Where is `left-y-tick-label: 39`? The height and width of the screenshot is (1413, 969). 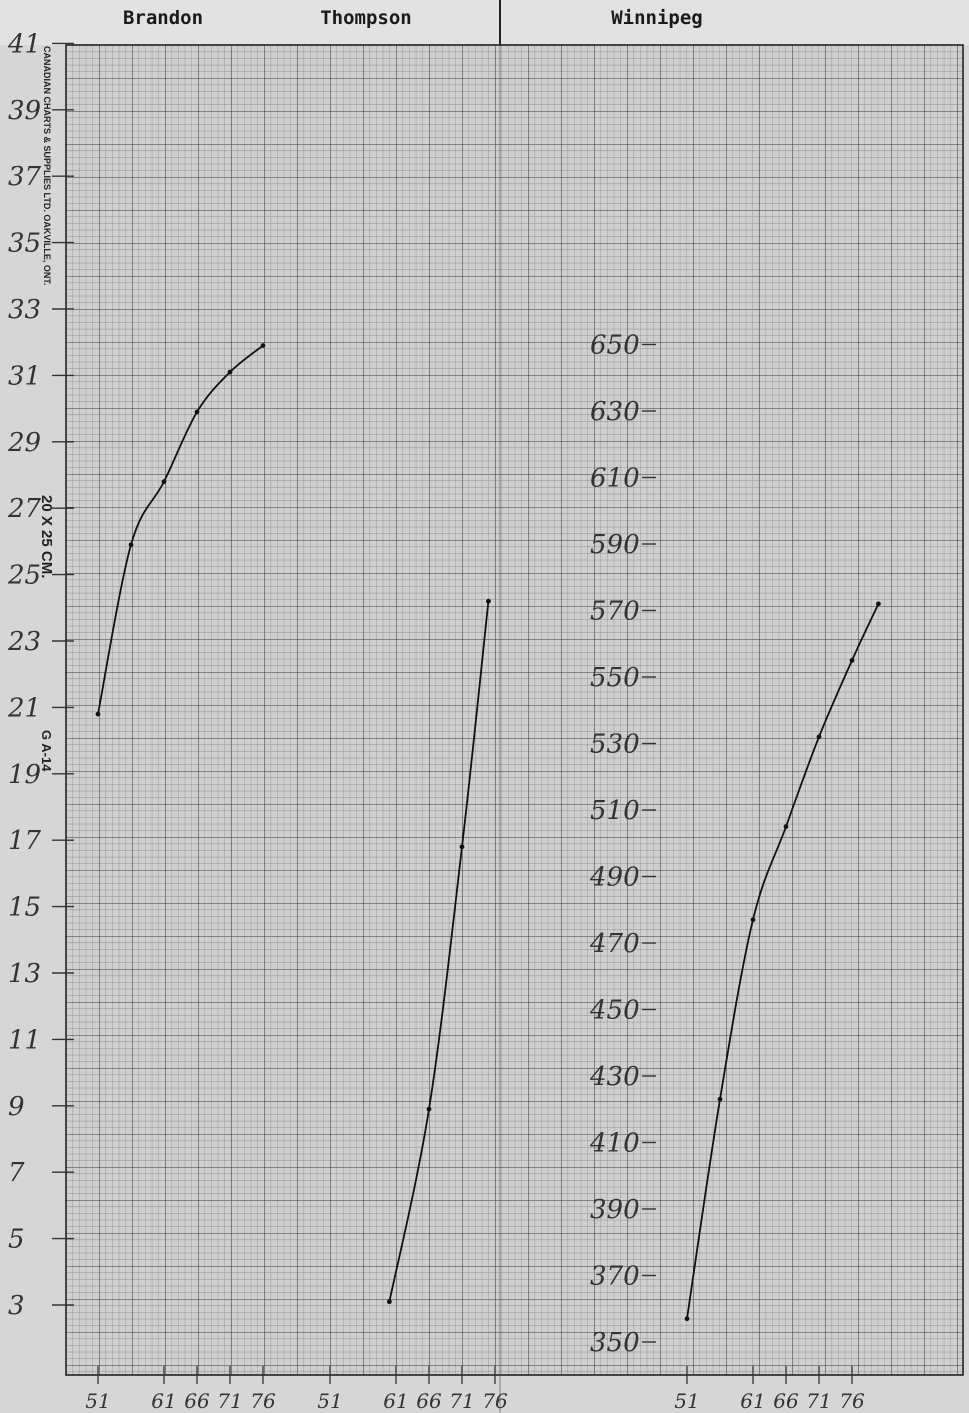 left-y-tick-label: 39 is located at coordinates (24, 111).